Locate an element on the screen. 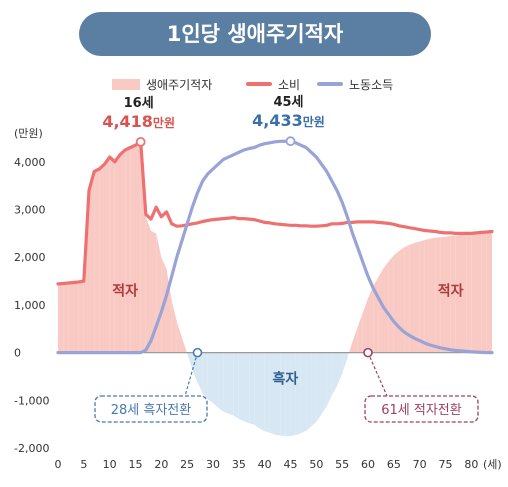 This screenshot has height=487, width=508. y-tick-label: 4,000 is located at coordinates (30, 162).